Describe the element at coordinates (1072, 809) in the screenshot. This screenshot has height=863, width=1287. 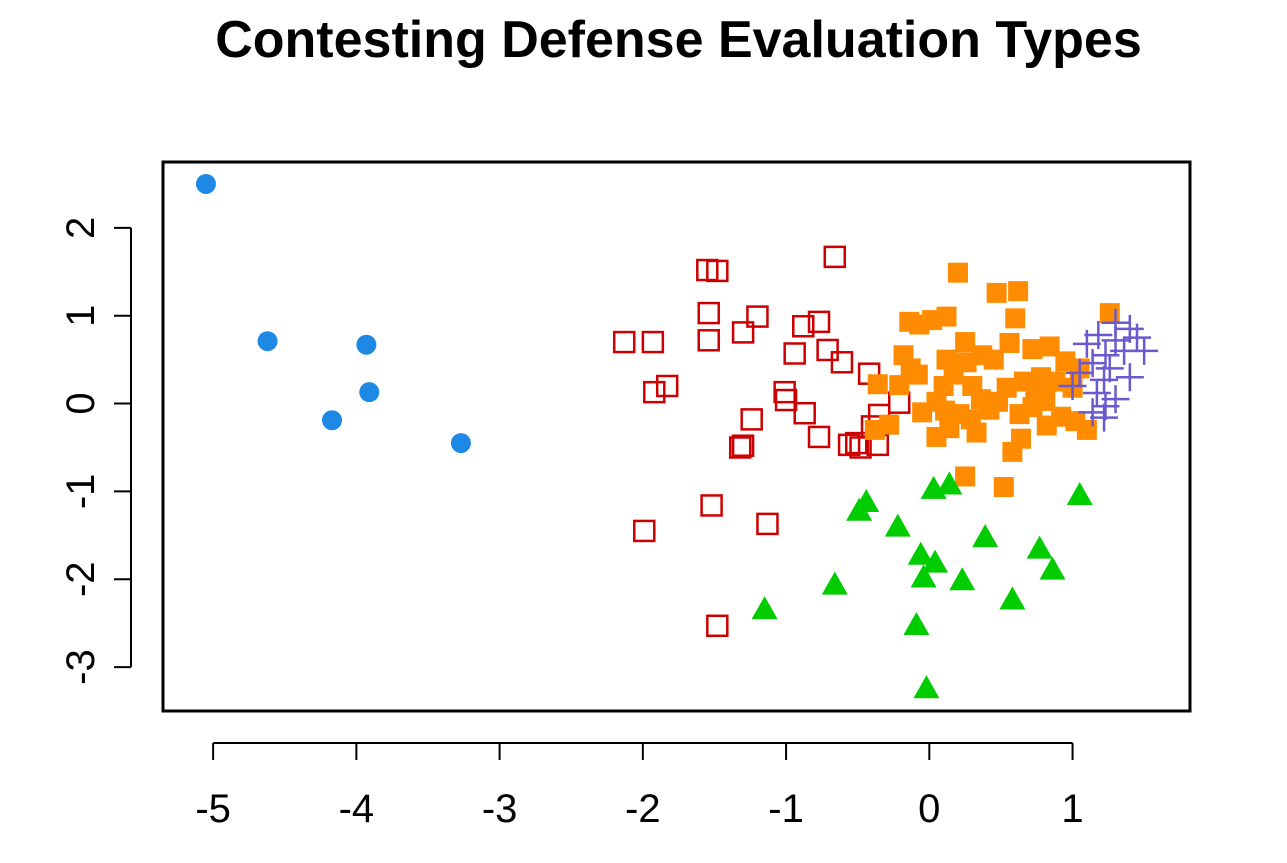
I see `x-tick-label: 1` at that location.